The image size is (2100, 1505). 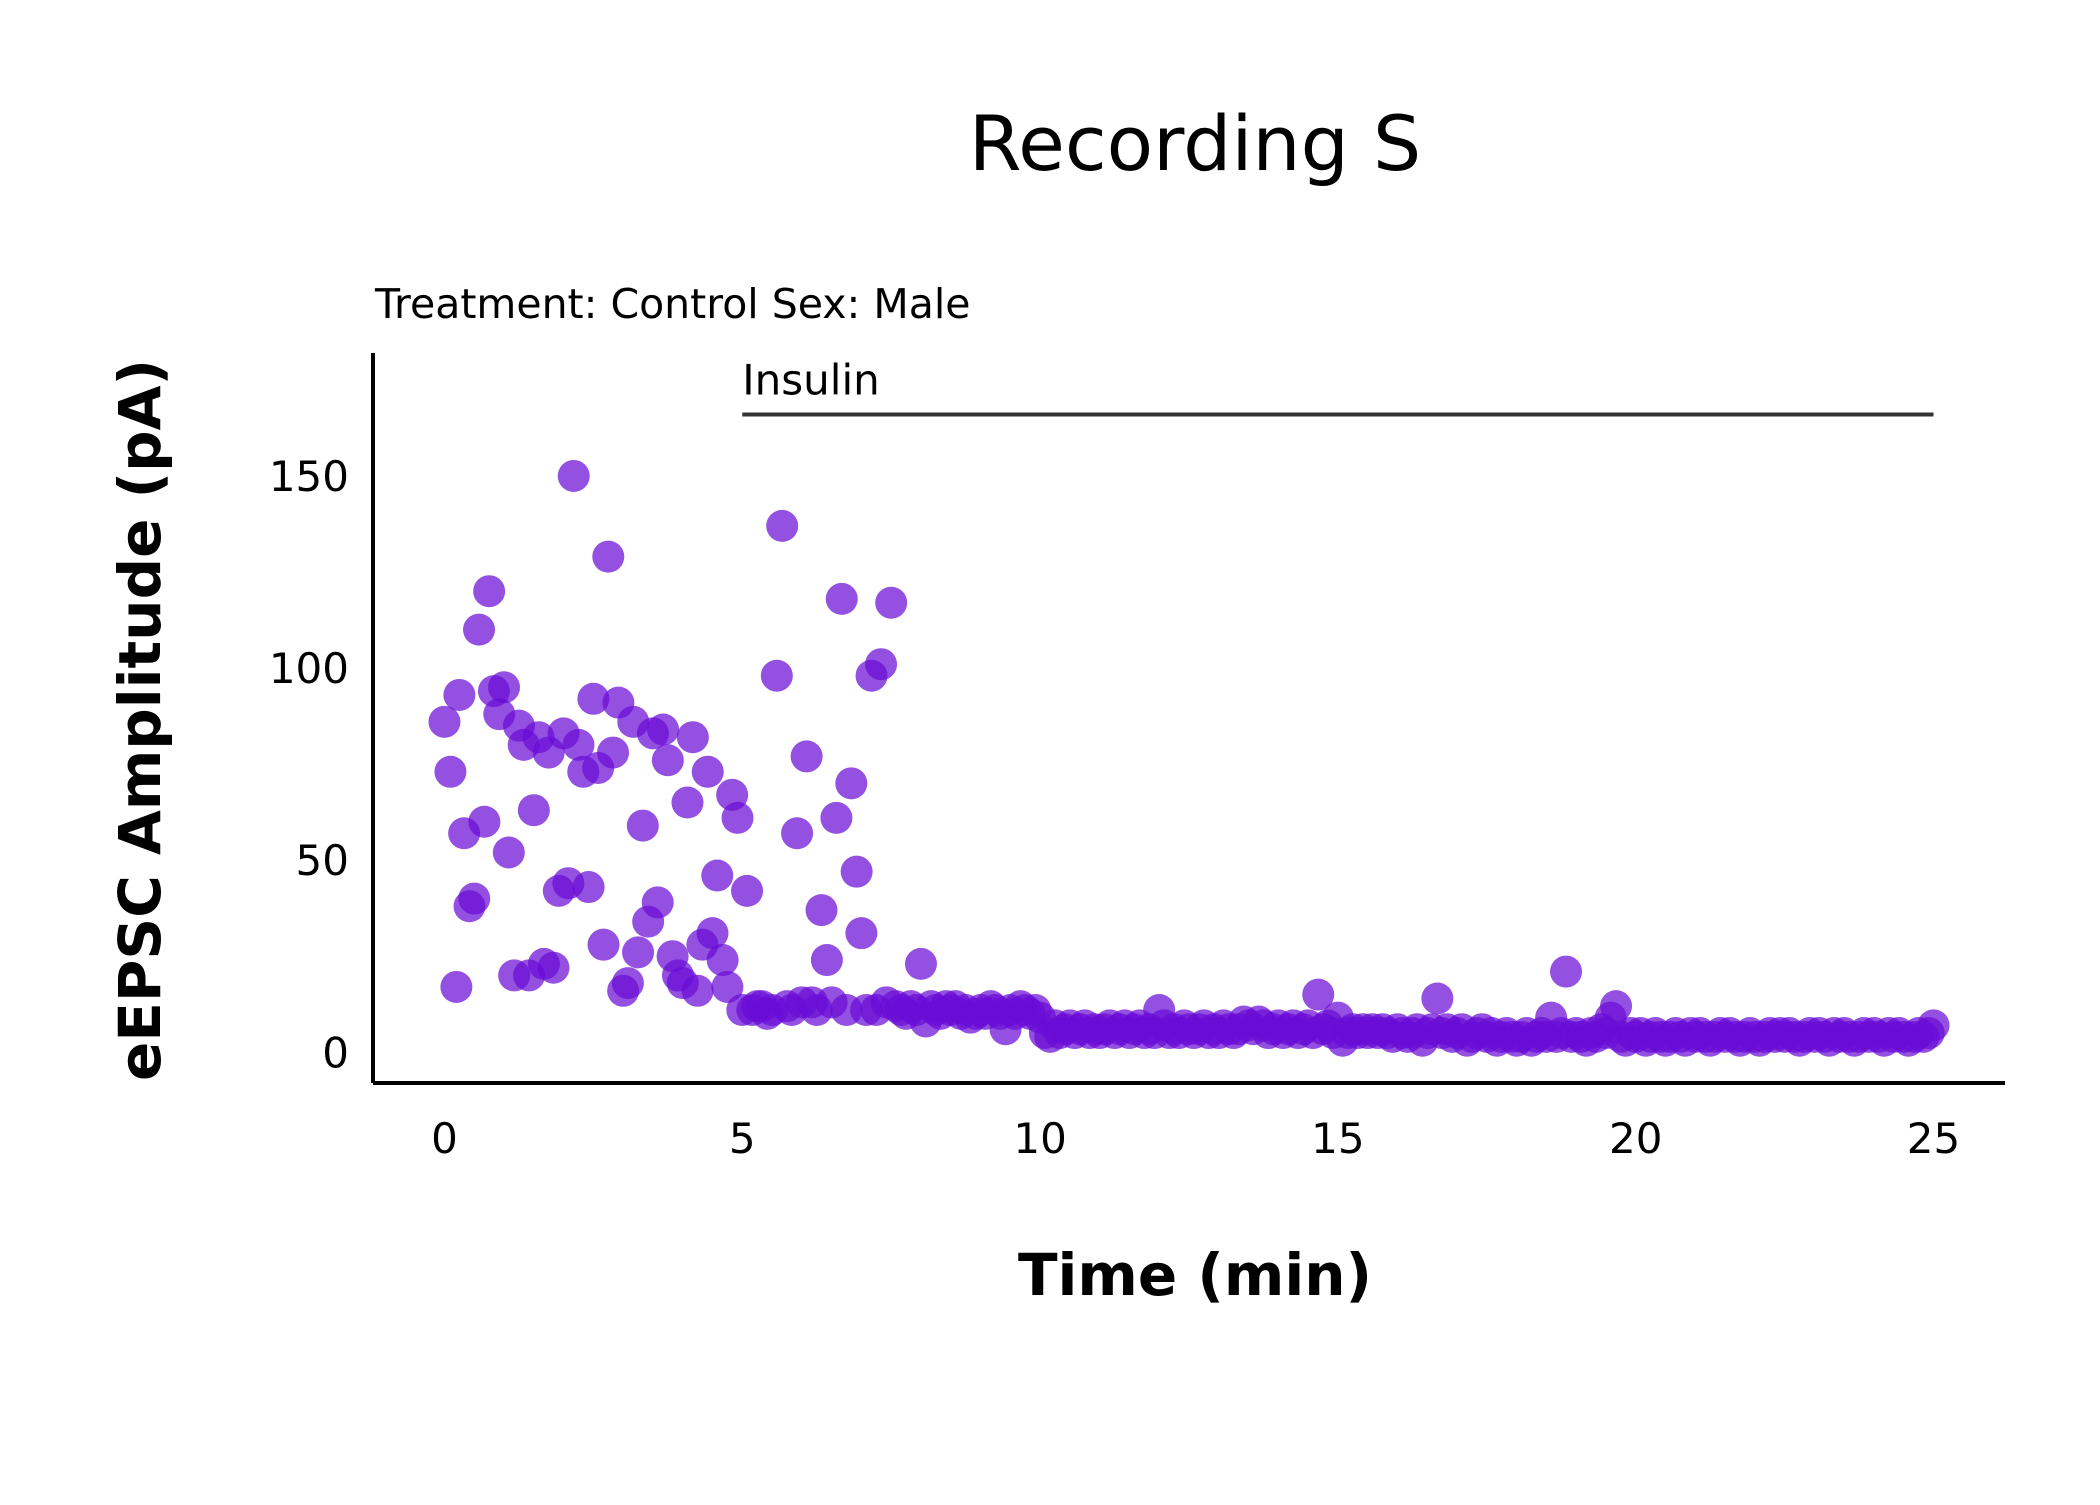 I want to click on y-tick-label: 0, so click(x=335, y=1052).